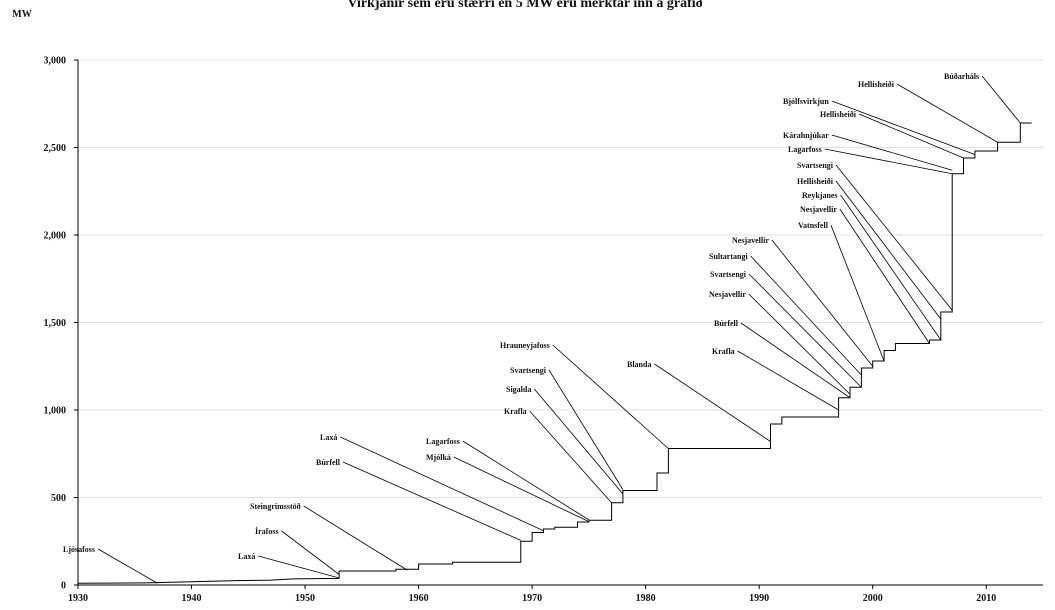 This screenshot has width=1055, height=610. I want to click on annotation-label: Steingrímsstöð, so click(275, 506).